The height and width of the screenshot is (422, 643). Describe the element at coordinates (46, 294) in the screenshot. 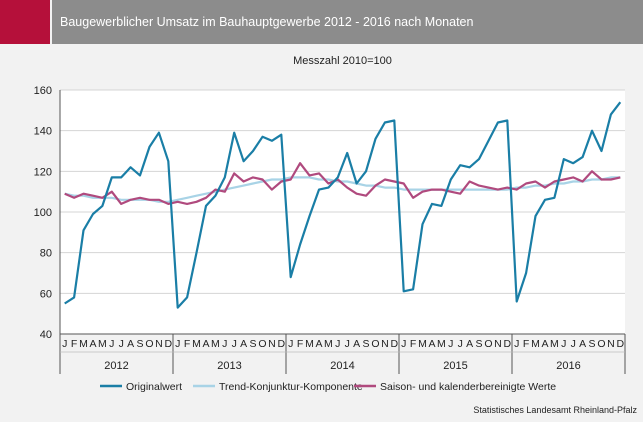

I see `y-tick-label: 60` at that location.